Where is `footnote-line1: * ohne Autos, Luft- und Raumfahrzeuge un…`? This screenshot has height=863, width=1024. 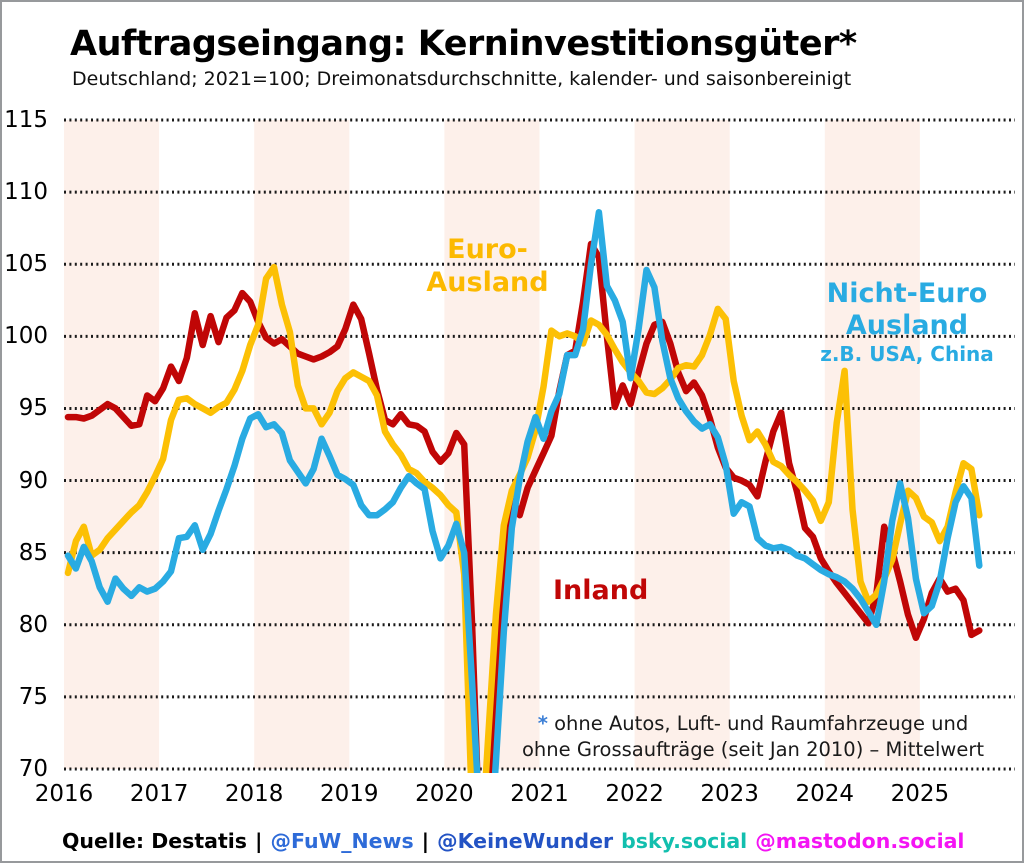
footnote-line1: * ohne Autos, Luft- und Raumfahrzeuge un… is located at coordinates (753, 723).